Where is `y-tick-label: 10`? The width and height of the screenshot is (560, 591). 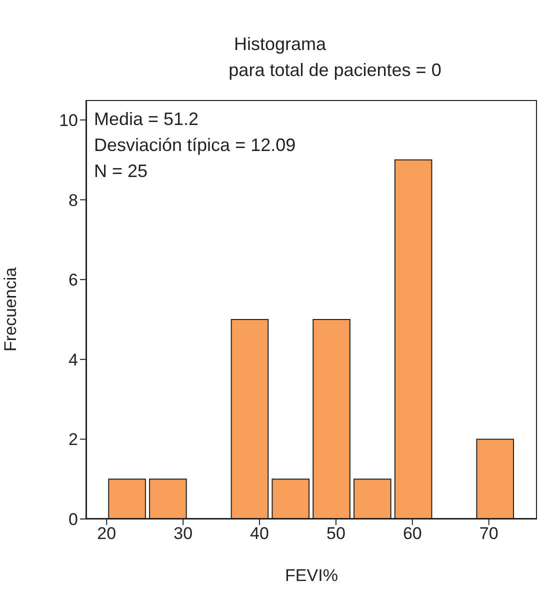
y-tick-label: 10 is located at coordinates (68, 120).